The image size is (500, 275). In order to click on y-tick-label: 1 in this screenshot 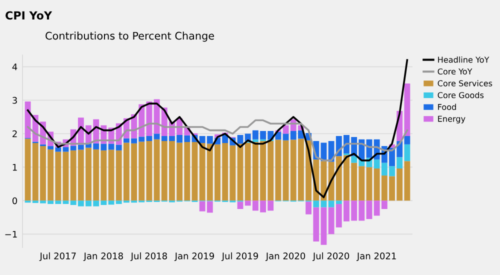, I will do `click(14, 167)`.